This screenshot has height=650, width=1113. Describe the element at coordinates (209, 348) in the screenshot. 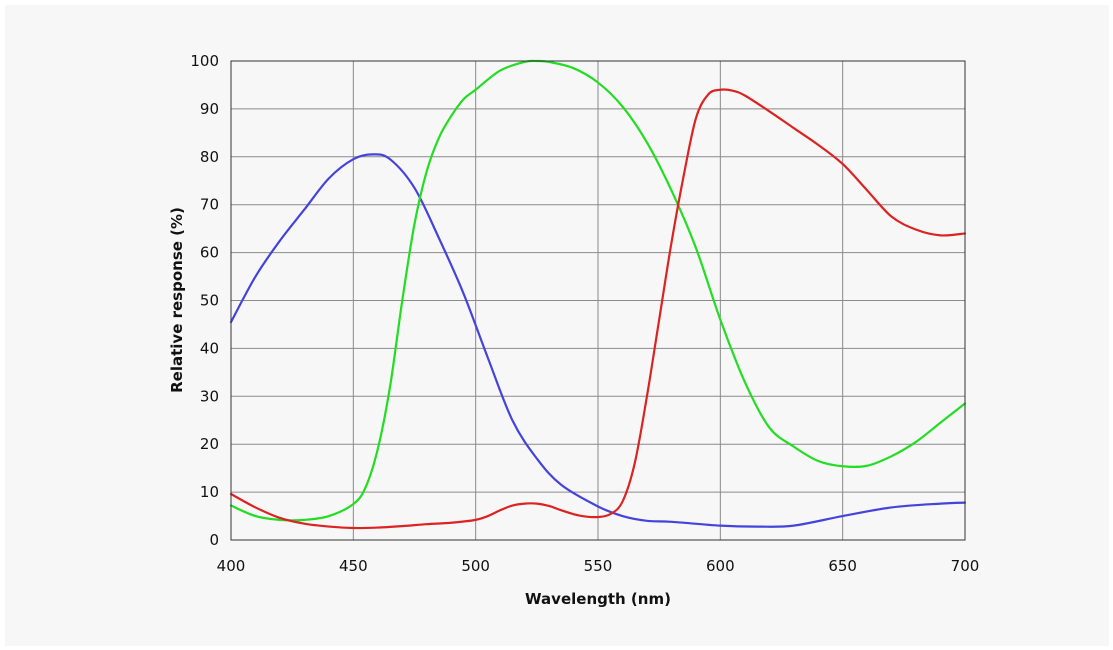

I see `y-tick-label: 40` at that location.